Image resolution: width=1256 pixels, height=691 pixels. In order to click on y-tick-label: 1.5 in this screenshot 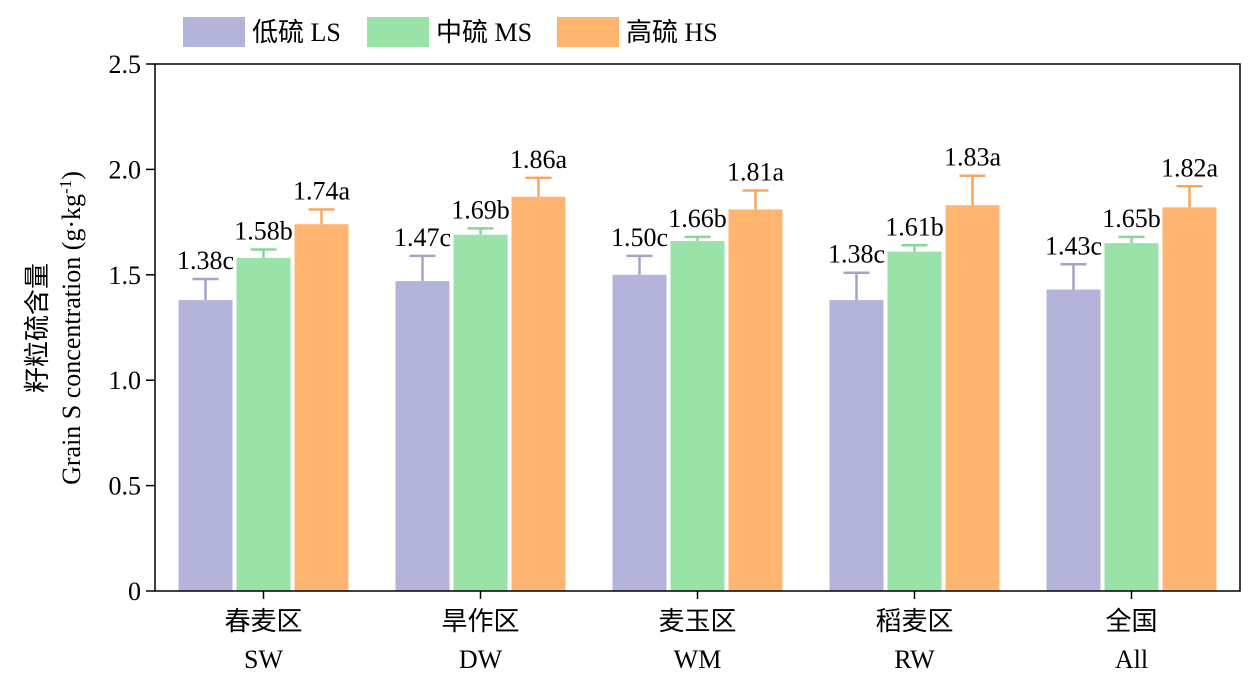, I will do `click(125, 275)`.